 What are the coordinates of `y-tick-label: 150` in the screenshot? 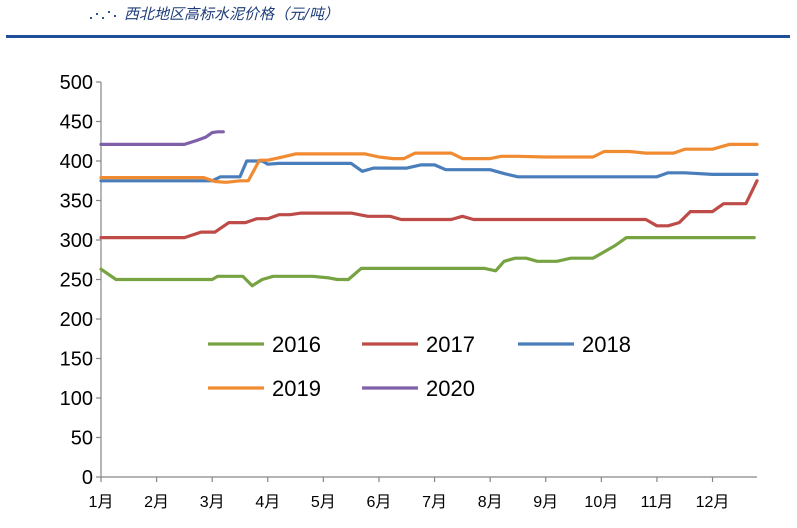 It's located at (76, 360).